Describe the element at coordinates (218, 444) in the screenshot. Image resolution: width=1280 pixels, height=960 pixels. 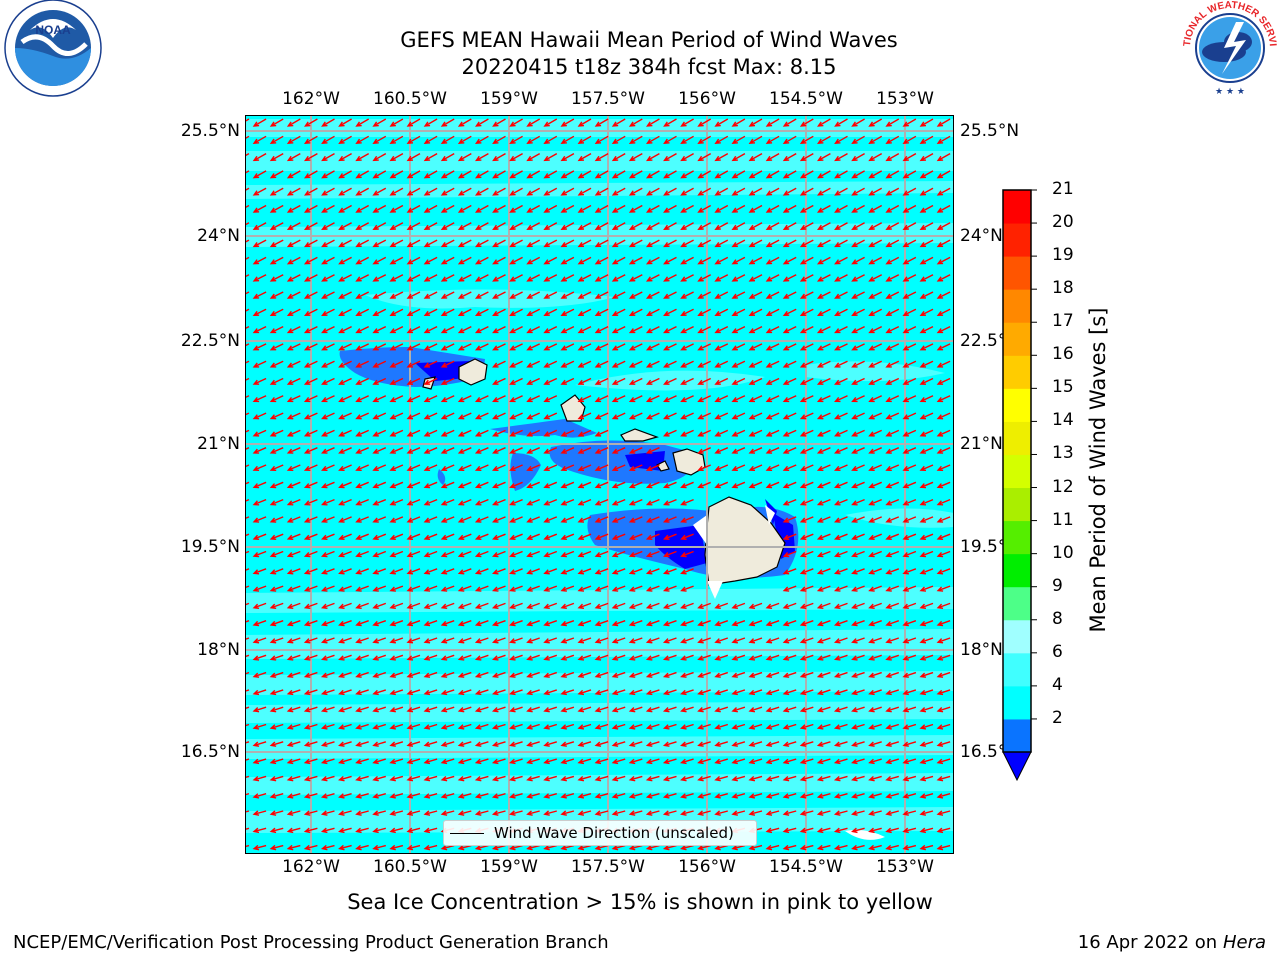
I see `lat-label-left: 21°N` at that location.